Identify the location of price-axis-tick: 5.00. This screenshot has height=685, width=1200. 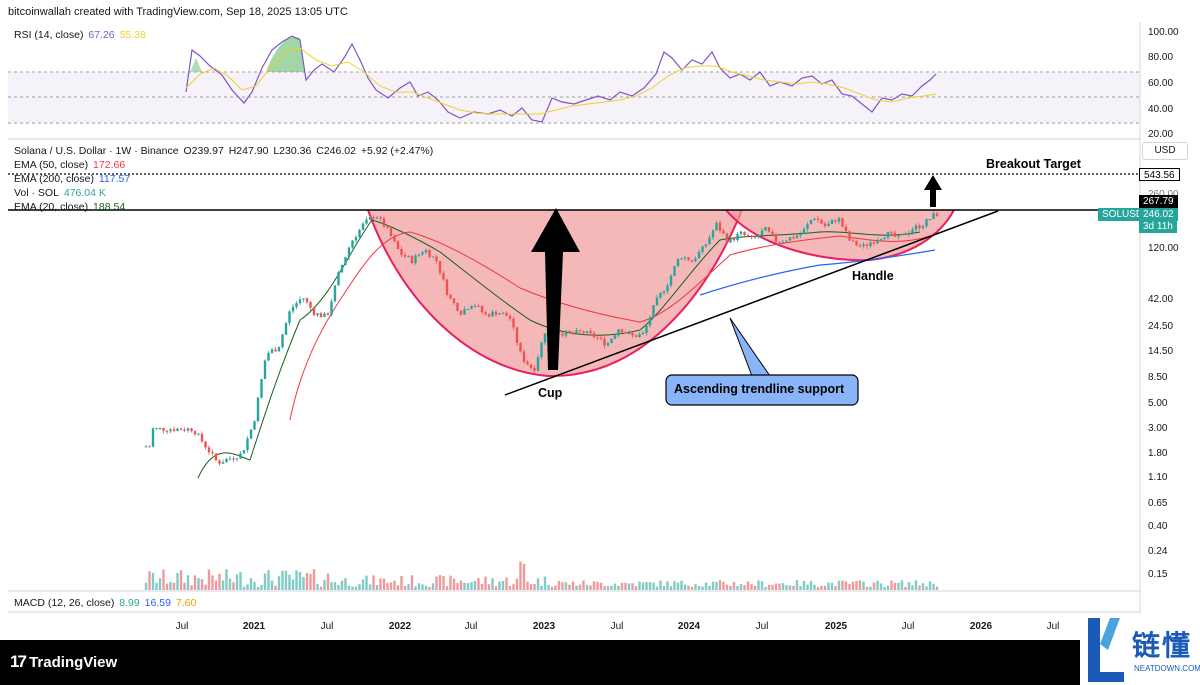
(1158, 404).